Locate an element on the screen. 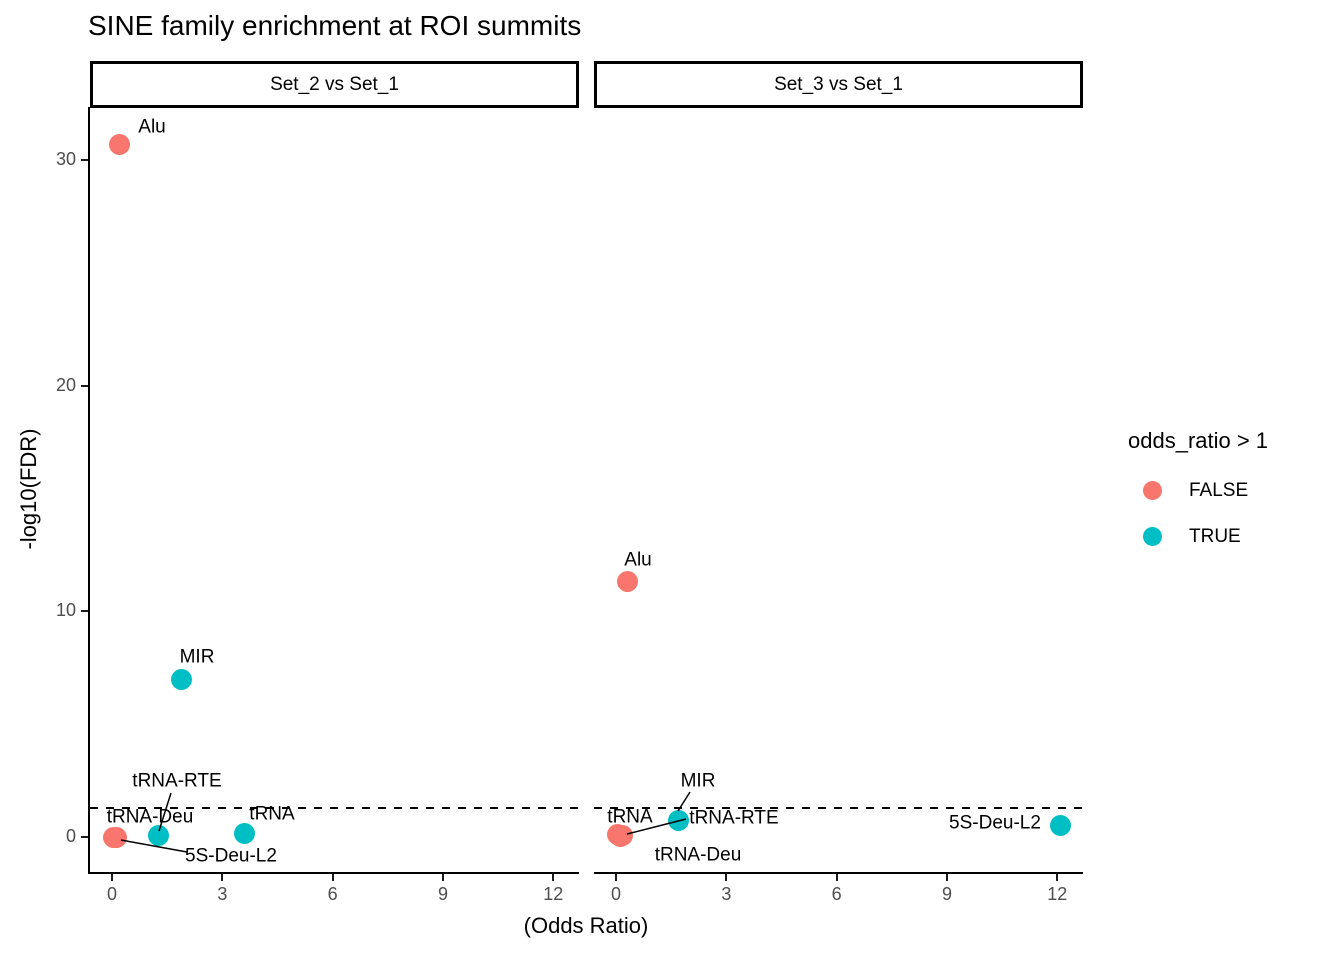 This screenshot has width=1344, height=960. x-axis-title: (Odds Ratio) is located at coordinates (586, 925).